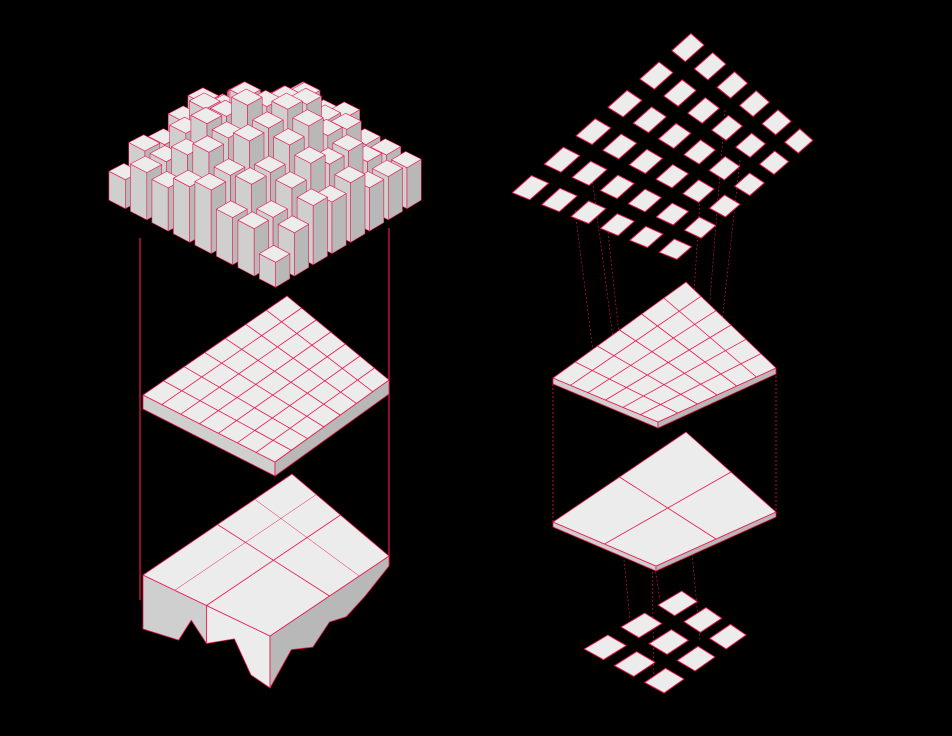 The width and height of the screenshot is (952, 736). I want to click on block-grid-line, so click(273, 560).